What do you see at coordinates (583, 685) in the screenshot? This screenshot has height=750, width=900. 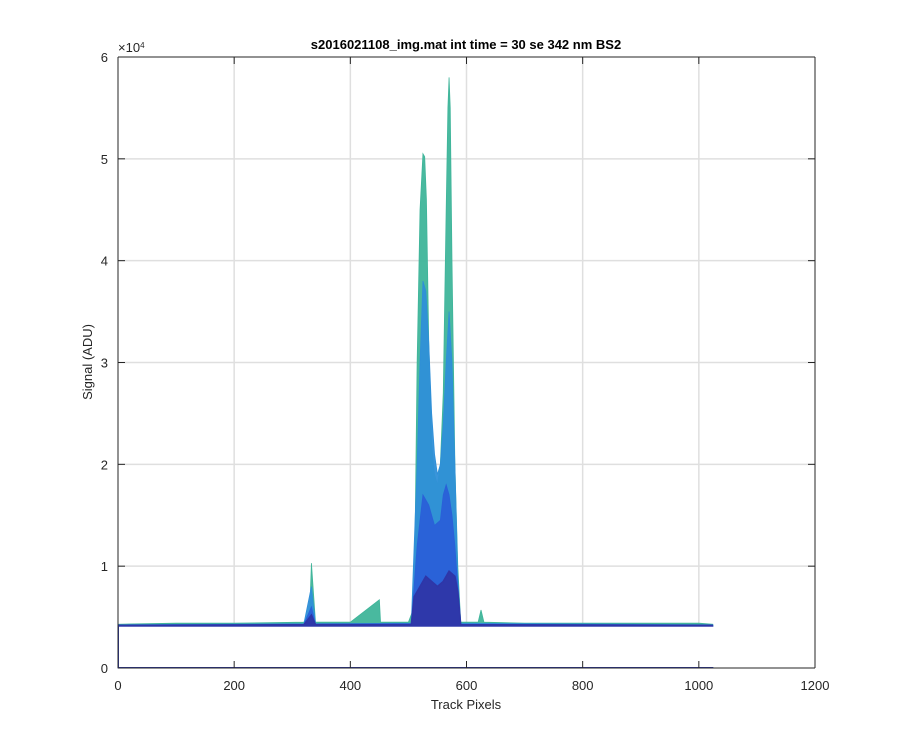 I see `x-tick-label: 800` at bounding box center [583, 685].